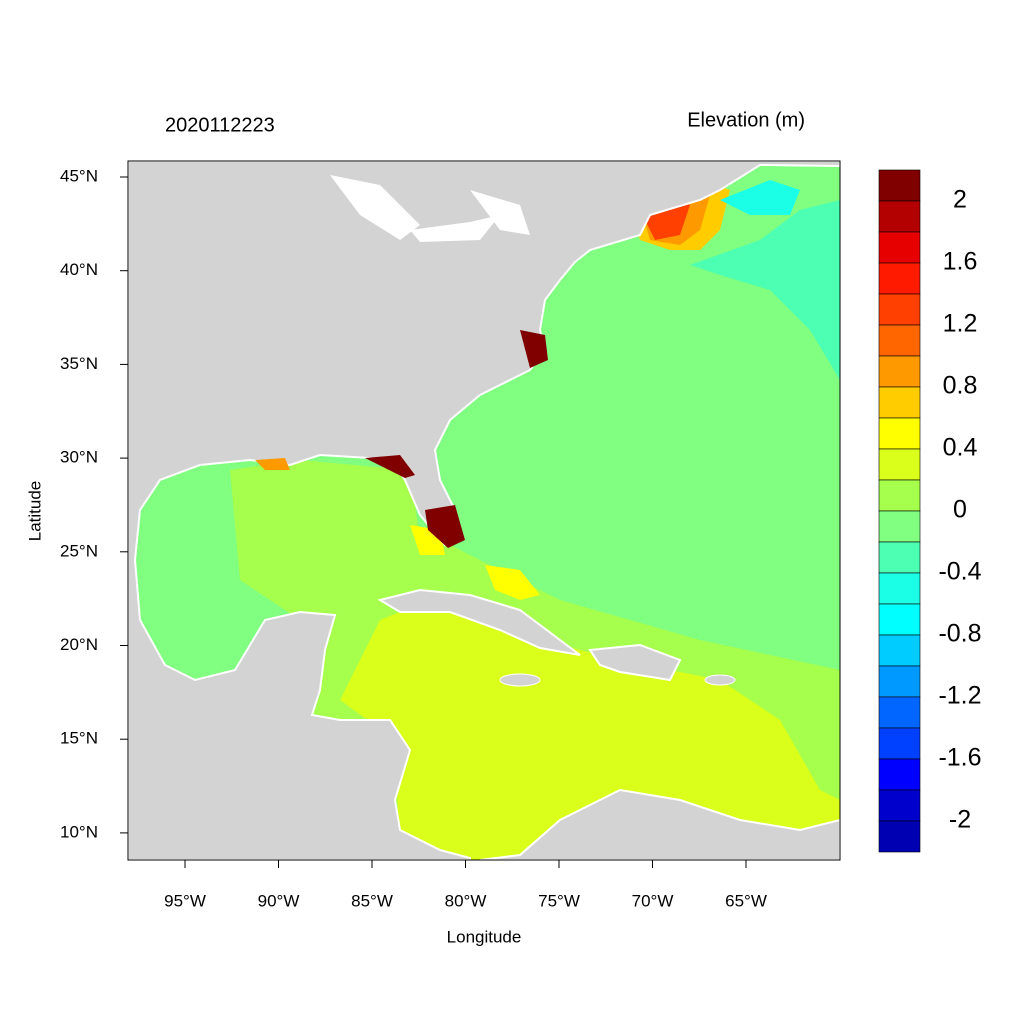  I want to click on scotian-low, so click(760, 197).